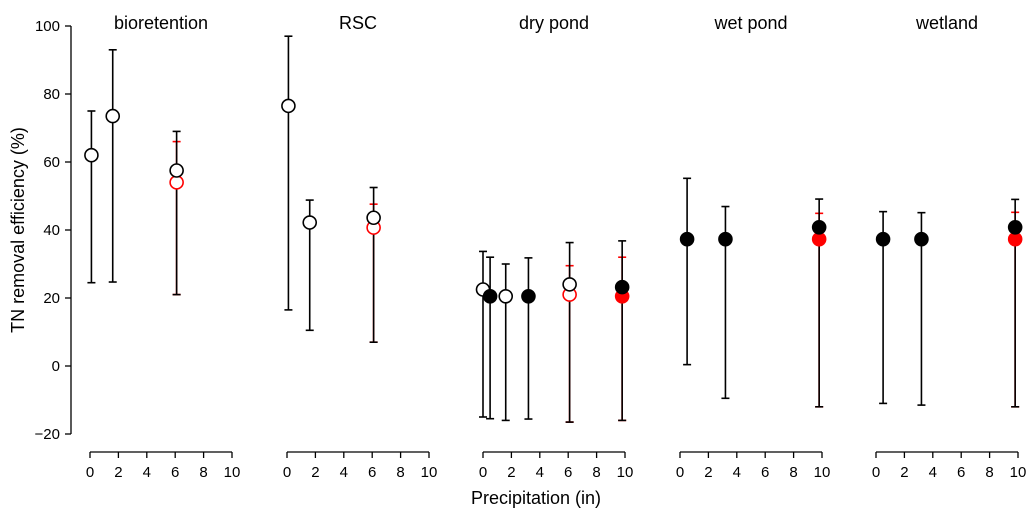  What do you see at coordinates (753, 247) in the screenshot?
I see `panel-wet-pond: wet pond 0 2 4 6 8 10` at bounding box center [753, 247].